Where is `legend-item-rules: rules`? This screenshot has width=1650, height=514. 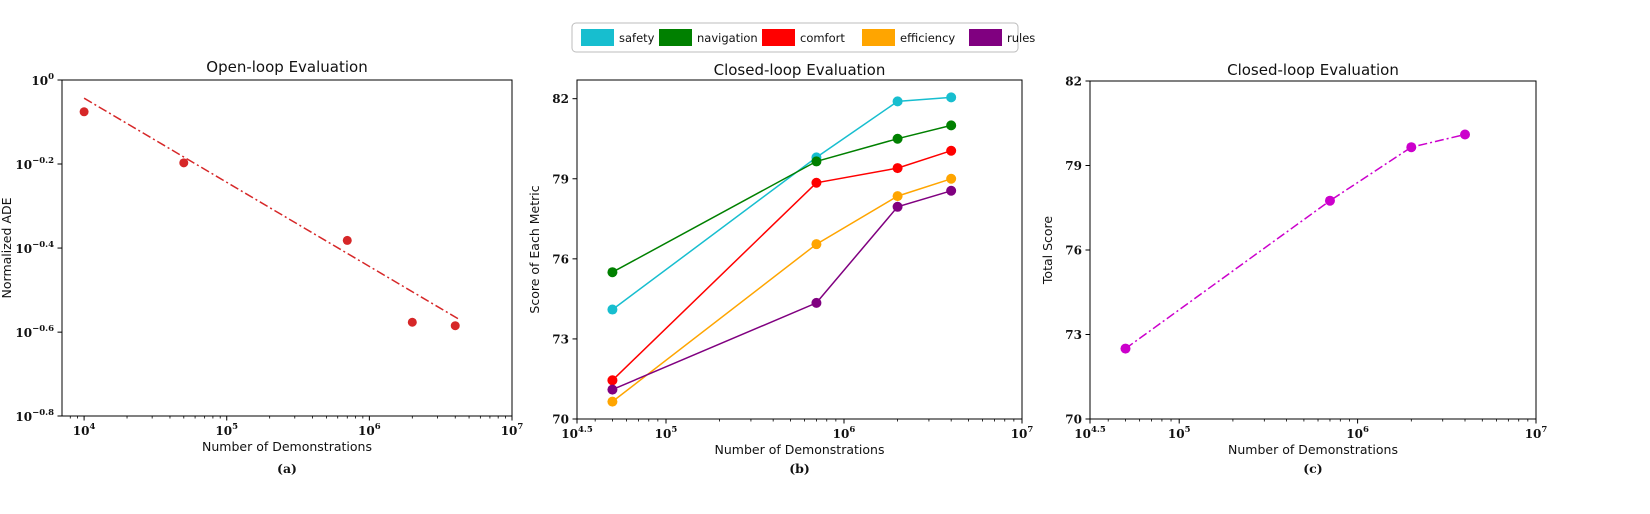 legend-item-rules: rules is located at coordinates (1002, 37).